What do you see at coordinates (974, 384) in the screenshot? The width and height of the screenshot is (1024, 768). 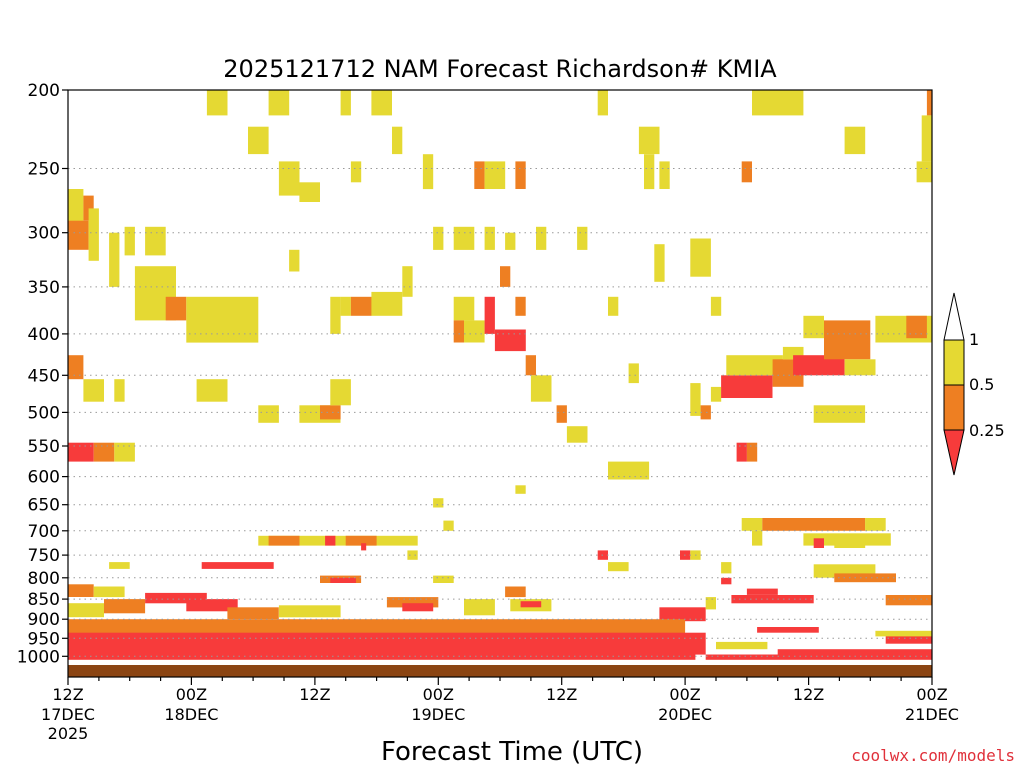 I see `colorbar: 1 0.5 0.25` at bounding box center [974, 384].